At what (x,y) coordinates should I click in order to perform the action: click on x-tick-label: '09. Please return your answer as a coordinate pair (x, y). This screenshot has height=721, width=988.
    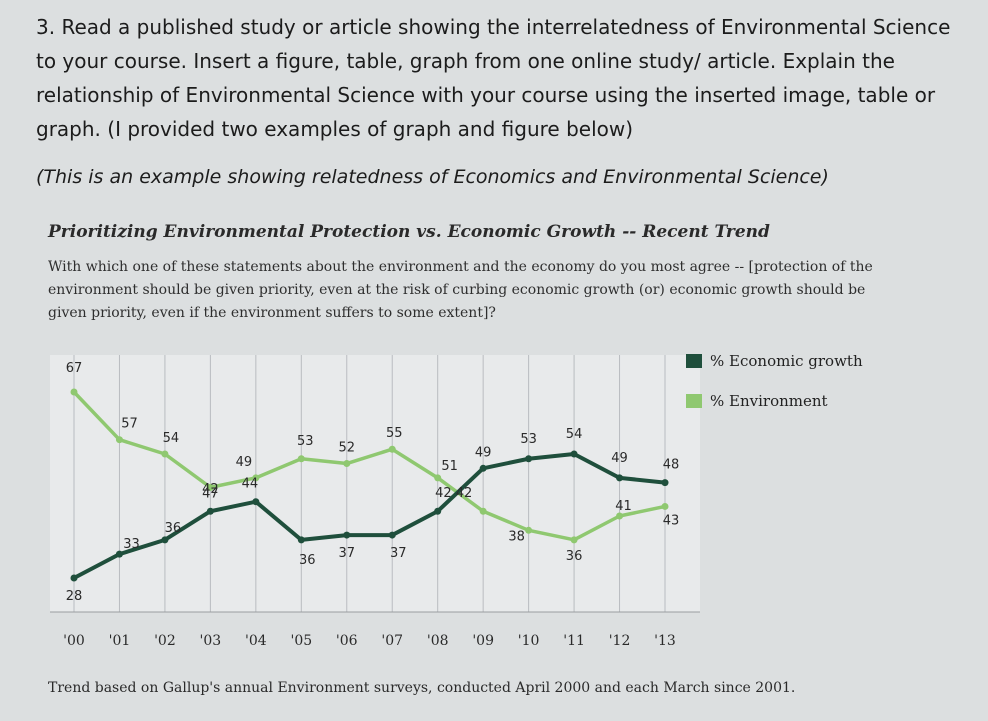
    Looking at the image, I should click on (483, 641).